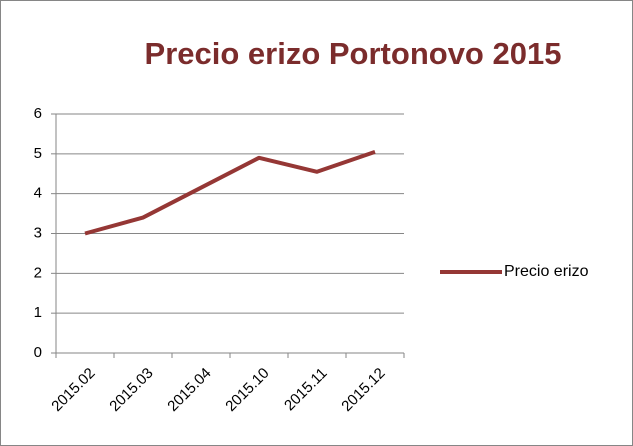  What do you see at coordinates (38, 193) in the screenshot?
I see `y-tick-label: 4` at bounding box center [38, 193].